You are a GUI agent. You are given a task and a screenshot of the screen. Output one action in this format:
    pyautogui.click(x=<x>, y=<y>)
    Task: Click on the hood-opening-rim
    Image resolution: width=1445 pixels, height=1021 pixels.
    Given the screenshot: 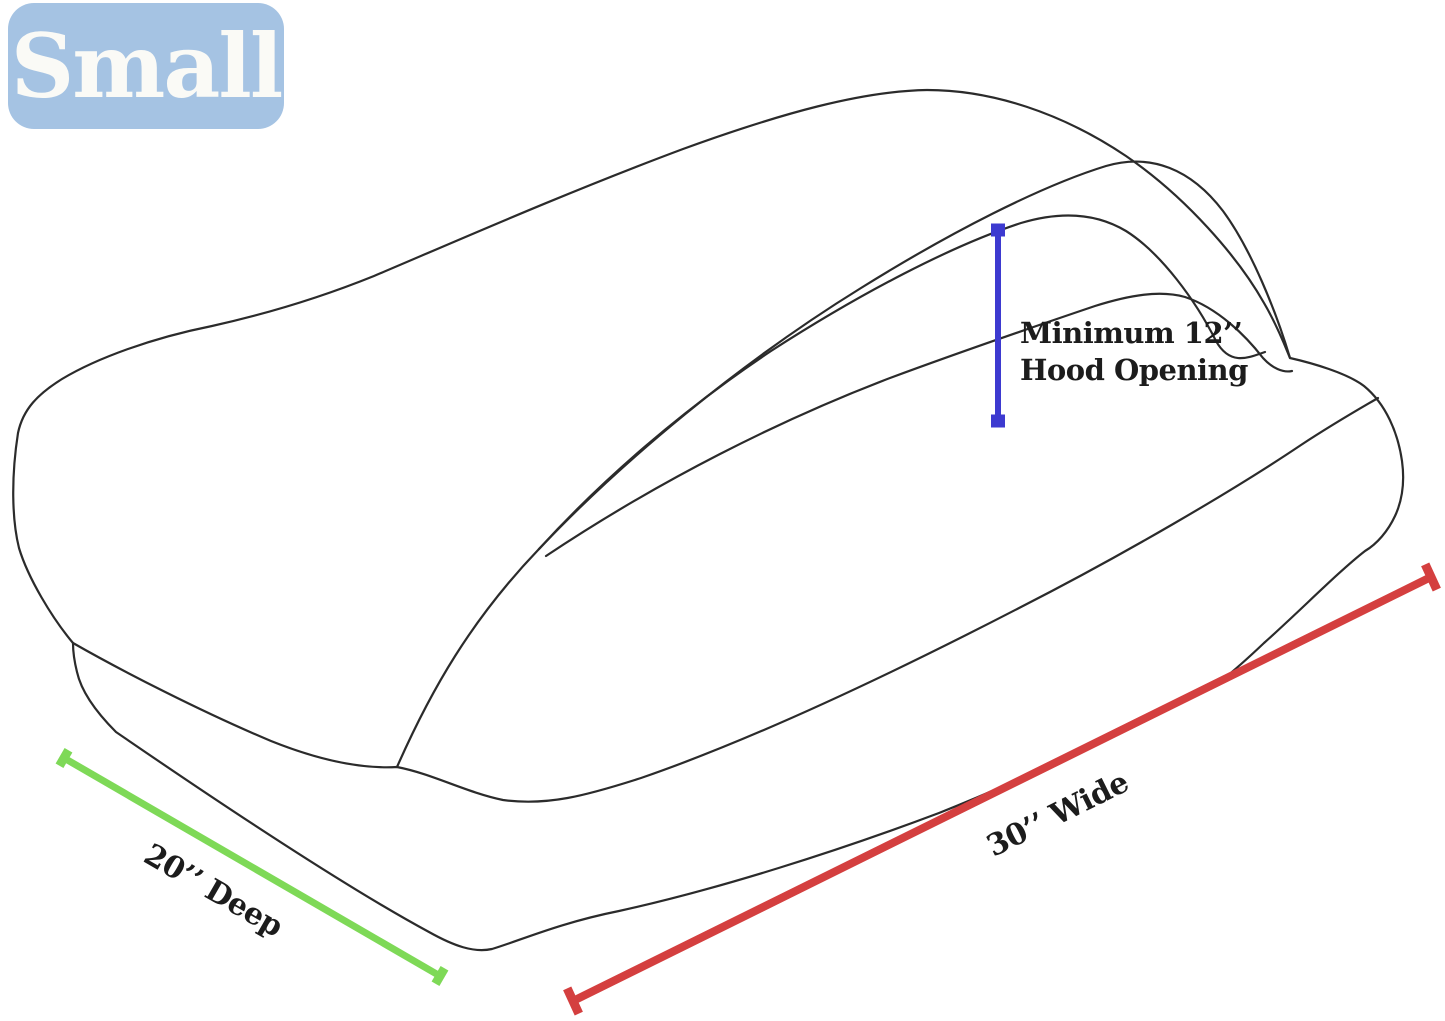 What is the action you would take?
    pyautogui.click(x=919, y=425)
    